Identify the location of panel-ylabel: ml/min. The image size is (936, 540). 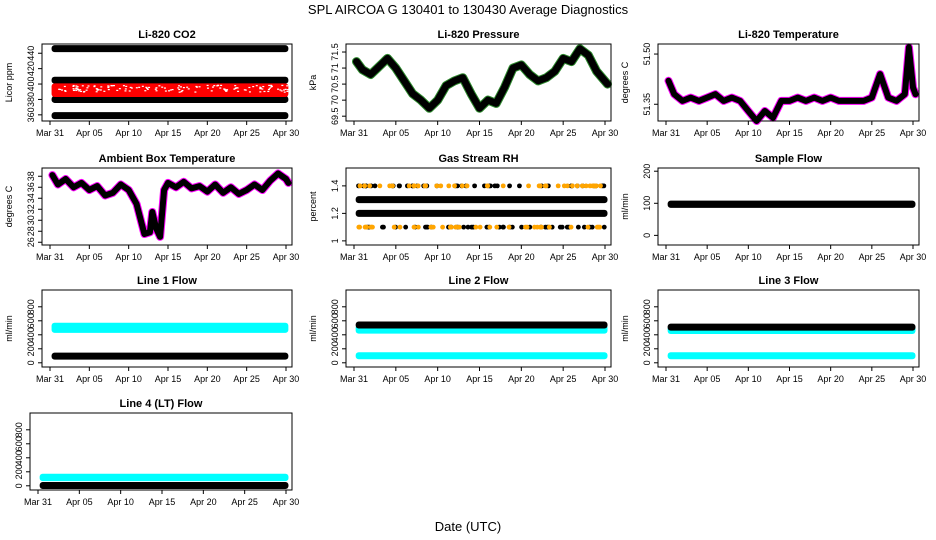
(625, 328).